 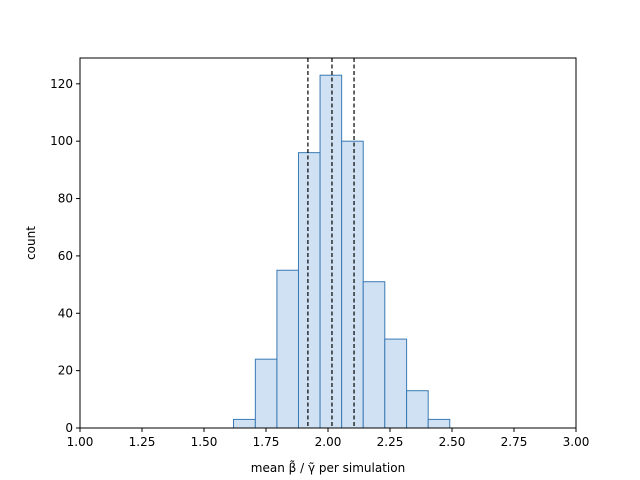 I want to click on reference-lines, so click(x=331, y=243).